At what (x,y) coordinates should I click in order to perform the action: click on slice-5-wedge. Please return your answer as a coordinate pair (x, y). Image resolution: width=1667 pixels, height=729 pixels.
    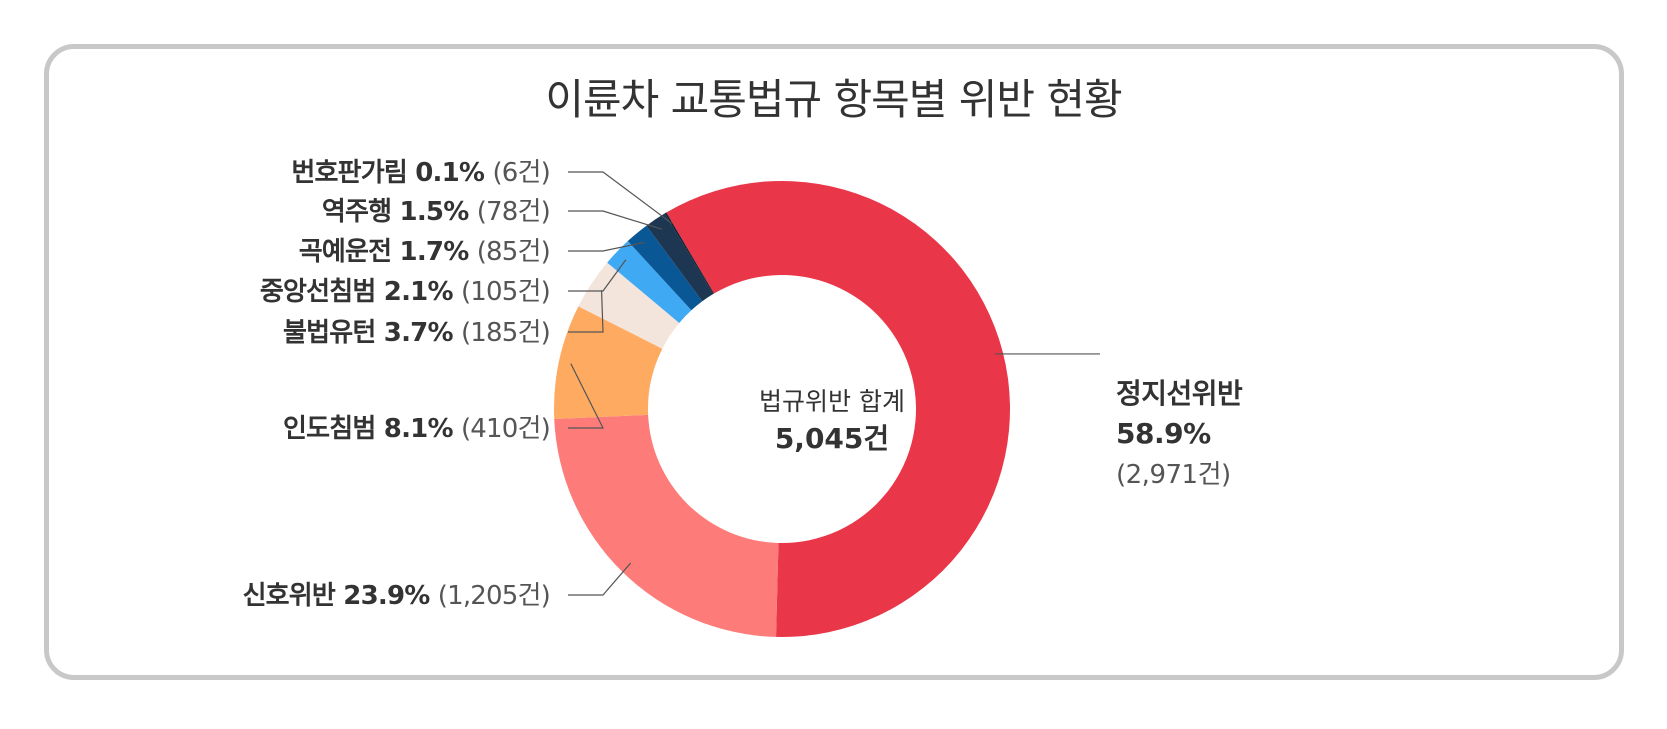
    Looking at the image, I should click on (649, 282).